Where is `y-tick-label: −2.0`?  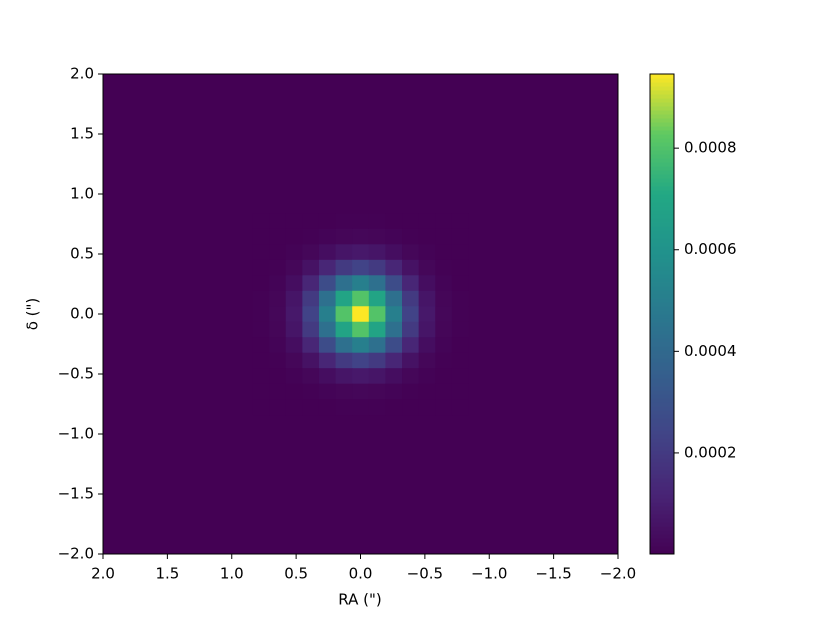 y-tick-label: −2.0 is located at coordinates (76, 554).